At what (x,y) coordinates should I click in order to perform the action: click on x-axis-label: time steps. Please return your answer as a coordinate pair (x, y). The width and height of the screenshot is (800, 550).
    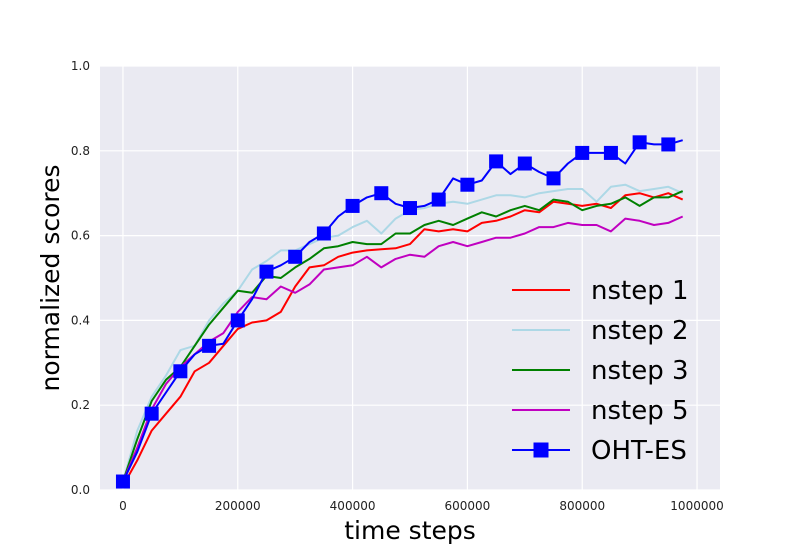
    Looking at the image, I should click on (410, 530).